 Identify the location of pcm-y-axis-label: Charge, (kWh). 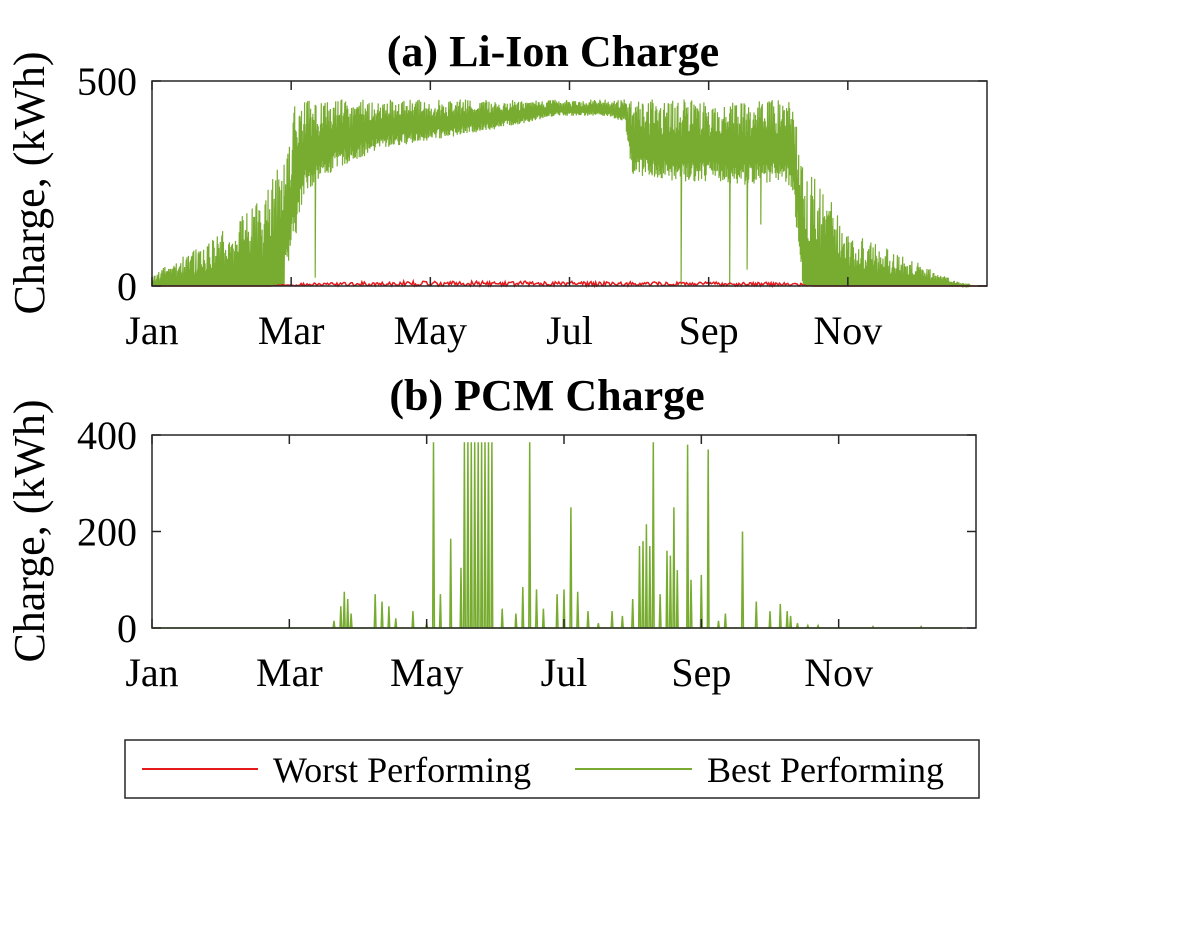
(29, 530).